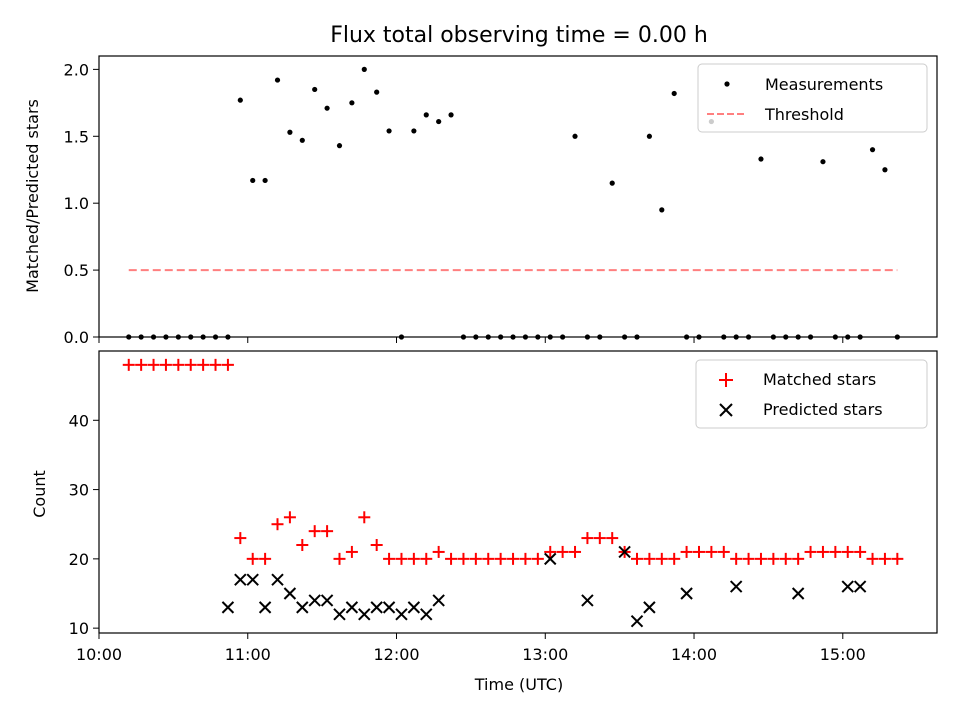 The width and height of the screenshot is (960, 725). I want to click on y-tick-label: 0.0, so click(76, 337).